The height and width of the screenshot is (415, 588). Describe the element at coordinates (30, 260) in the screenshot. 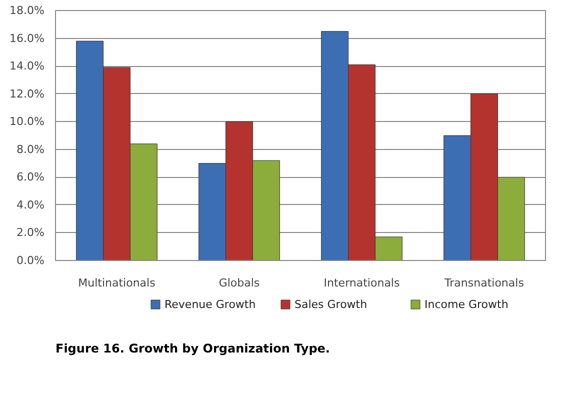

I see `y-tick-label: 0.0%` at that location.